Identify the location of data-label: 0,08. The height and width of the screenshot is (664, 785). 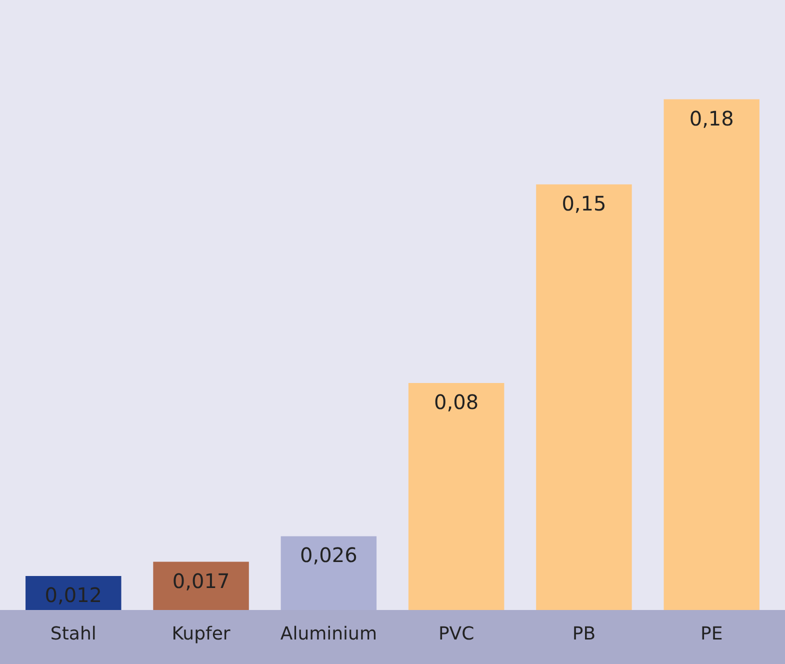
(456, 402).